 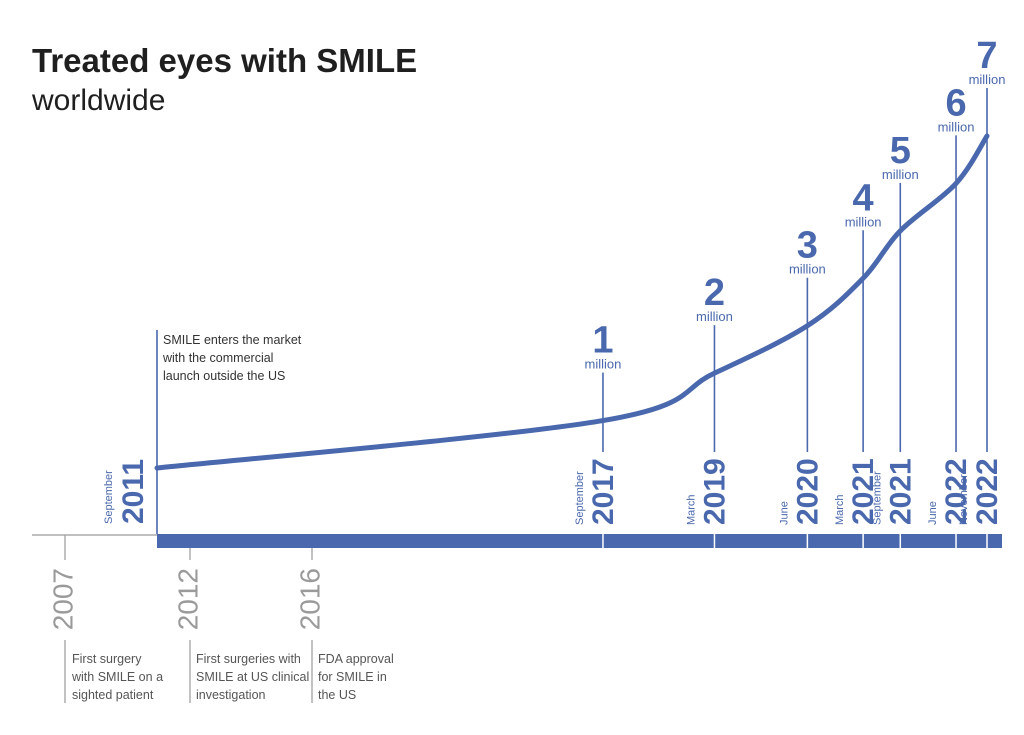 What do you see at coordinates (337, 695) in the screenshot?
I see `early-event-note-line: the US` at bounding box center [337, 695].